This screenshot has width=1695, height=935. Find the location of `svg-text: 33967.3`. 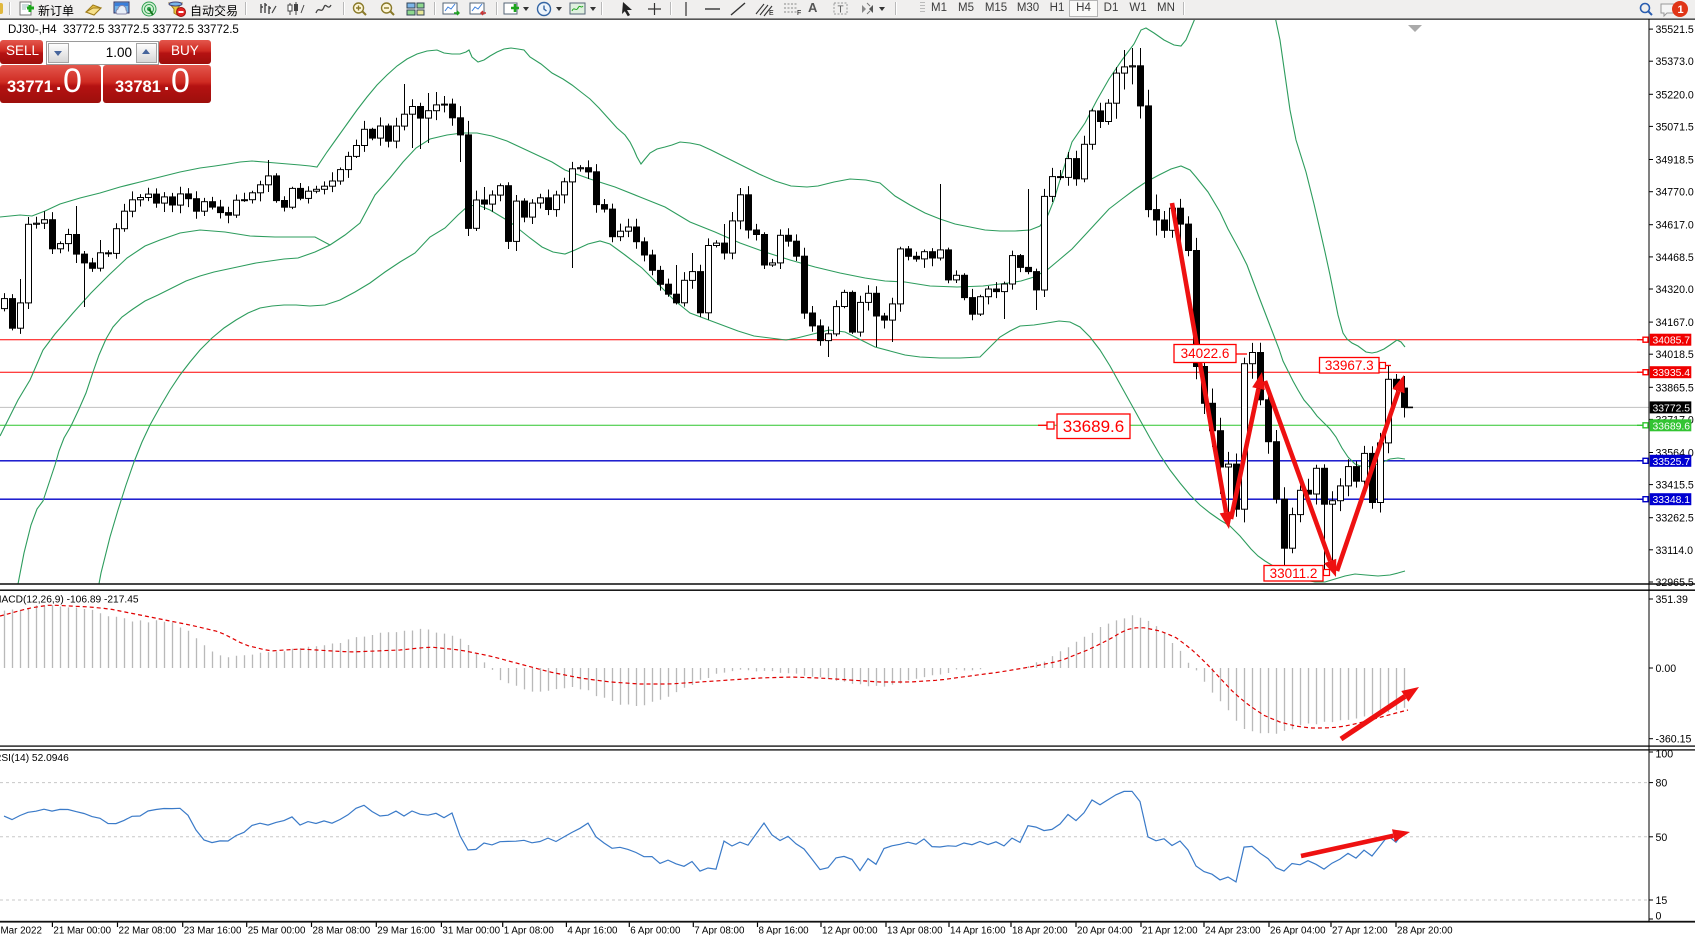

svg-text: 33967.3 is located at coordinates (1349, 365).